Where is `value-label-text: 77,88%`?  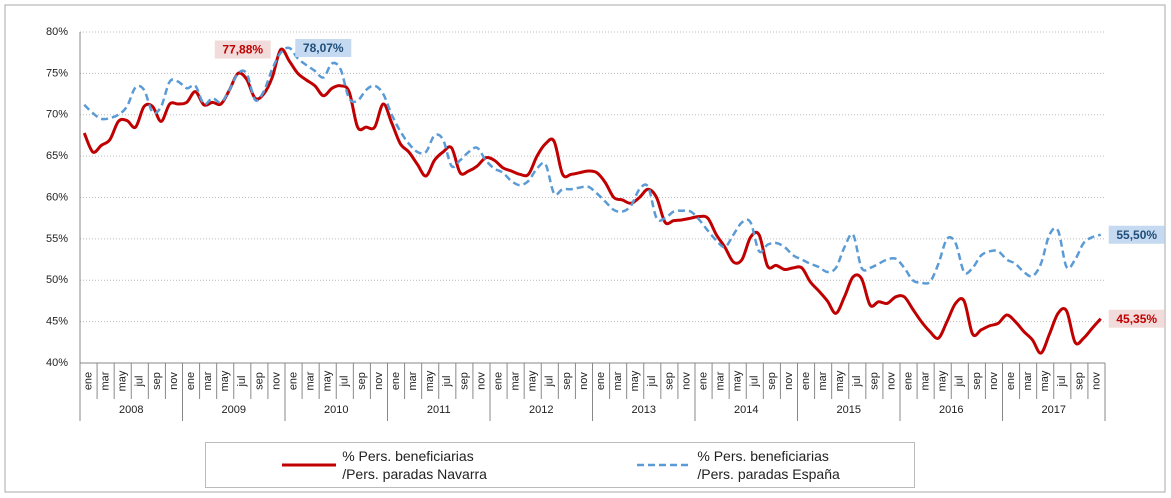 value-label-text: 77,88% is located at coordinates (242, 50).